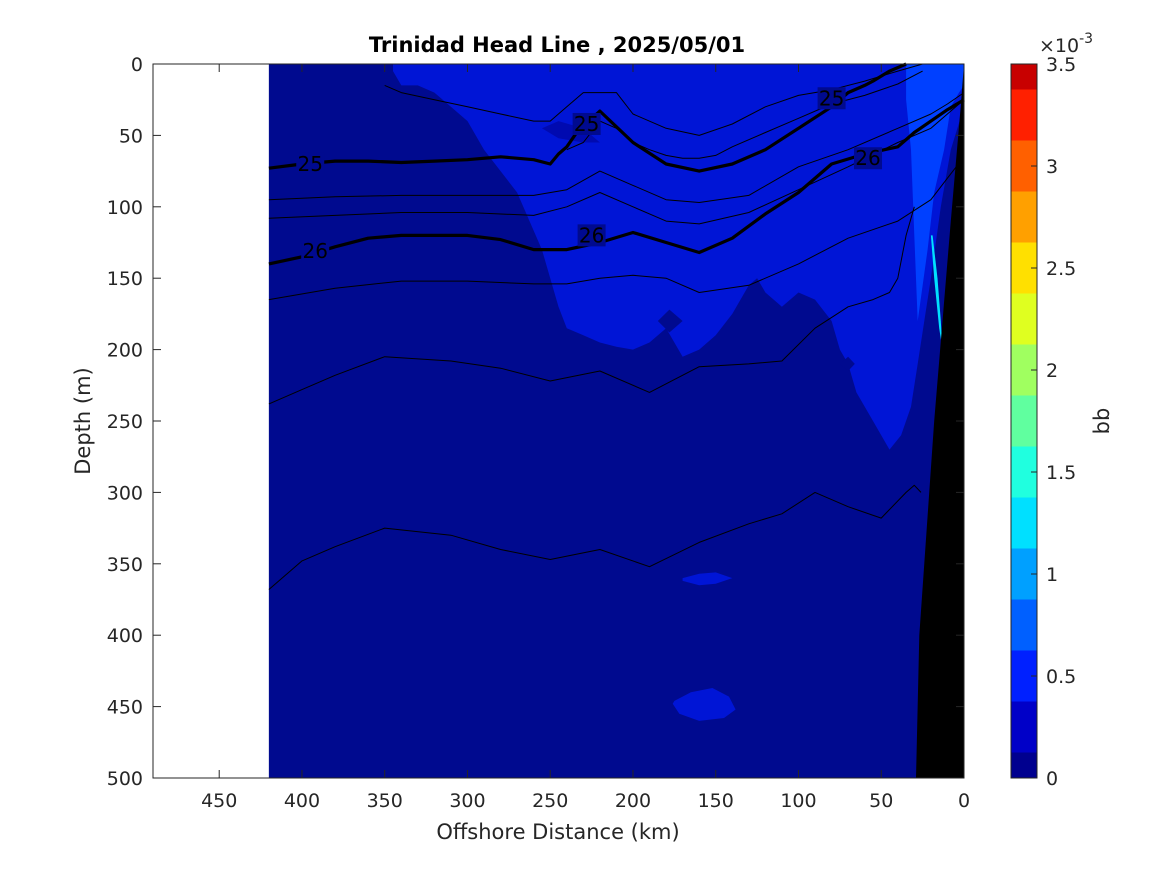 Image resolution: width=1167 pixels, height=875 pixels. What do you see at coordinates (936, 292) in the screenshot?
I see `nearshore-bright-strip` at bounding box center [936, 292].